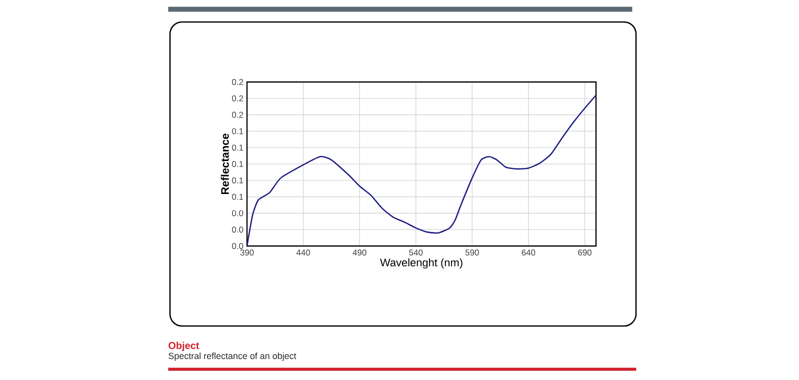  I want to click on x-tick-label: 690, so click(585, 253).